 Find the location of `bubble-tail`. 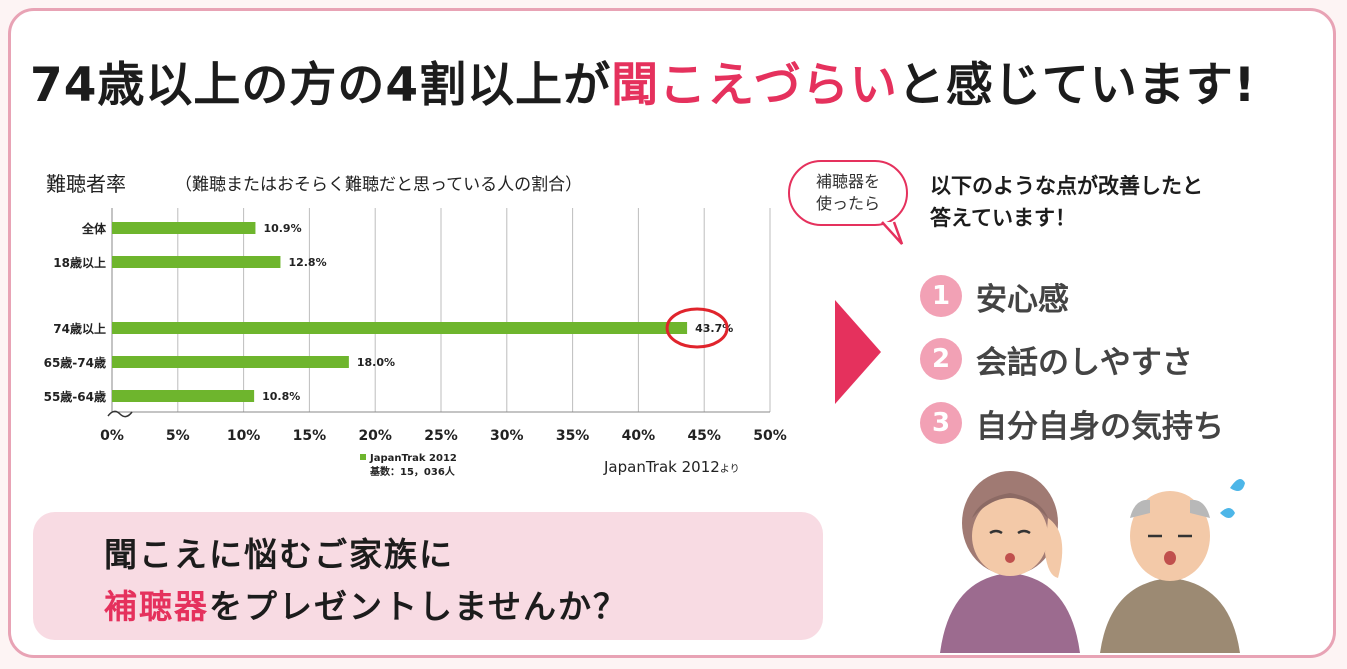

bubble-tail is located at coordinates (892, 233).